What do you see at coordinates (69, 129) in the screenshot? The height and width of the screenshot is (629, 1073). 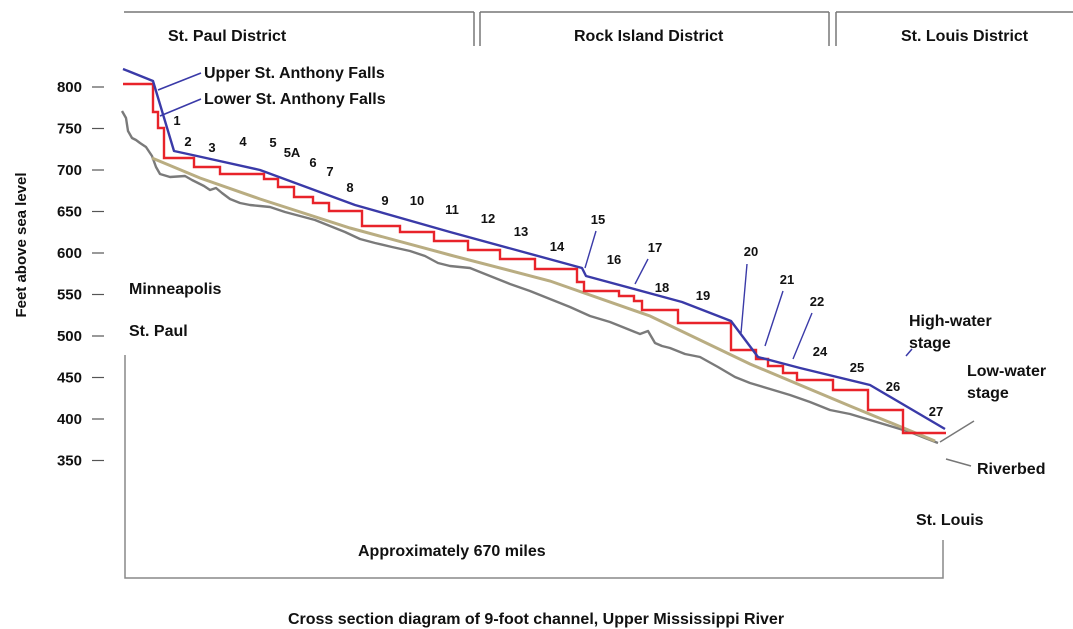 I see `y-tick-750: 750` at bounding box center [69, 129].